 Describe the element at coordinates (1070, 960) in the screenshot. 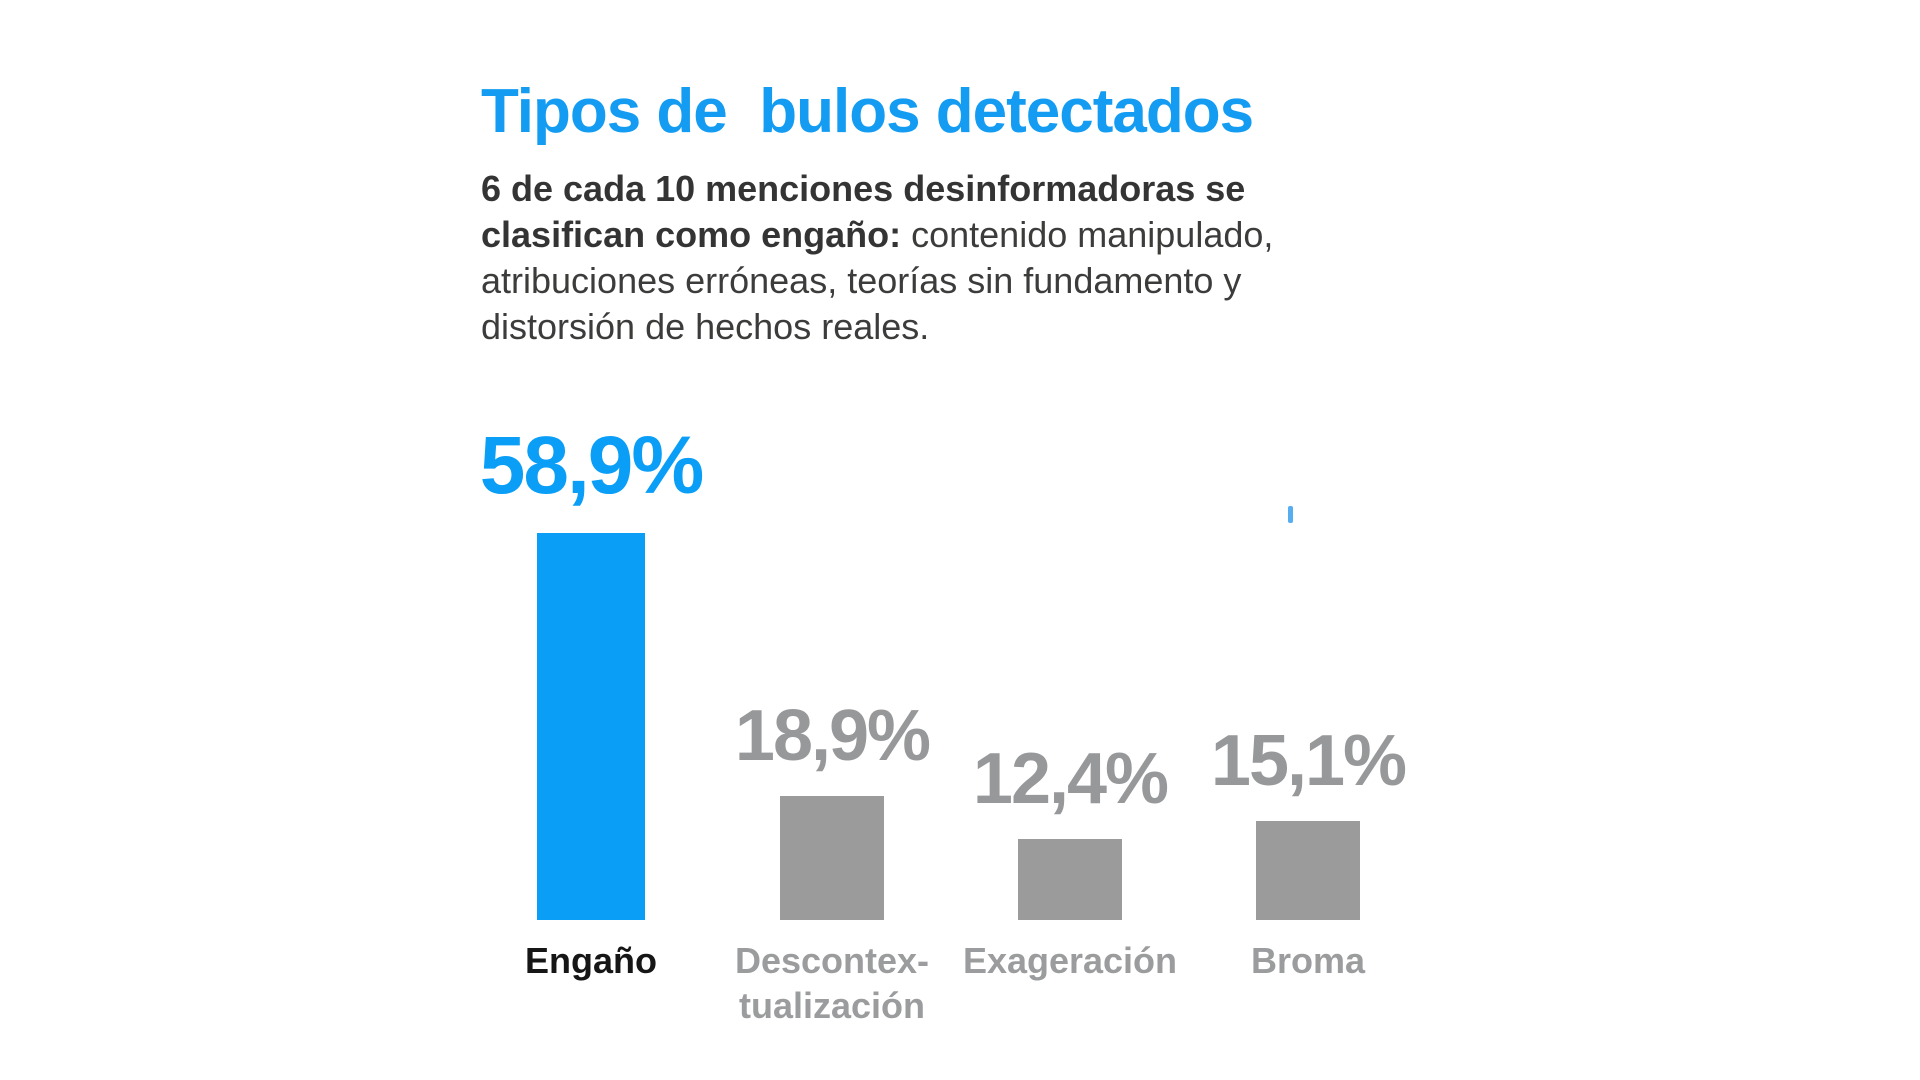

I see `category-label-exageracion: Exageración` at that location.